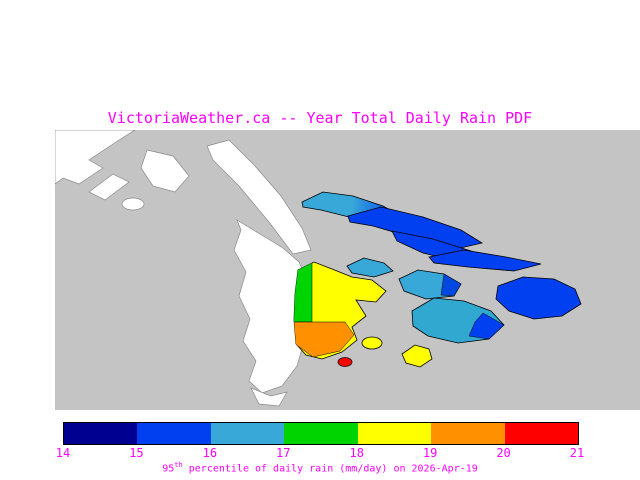 This screenshot has height=480, width=640. I want to click on colorbar-ticks: 14 15 16 17 18 19 20 21, so click(320, 453).